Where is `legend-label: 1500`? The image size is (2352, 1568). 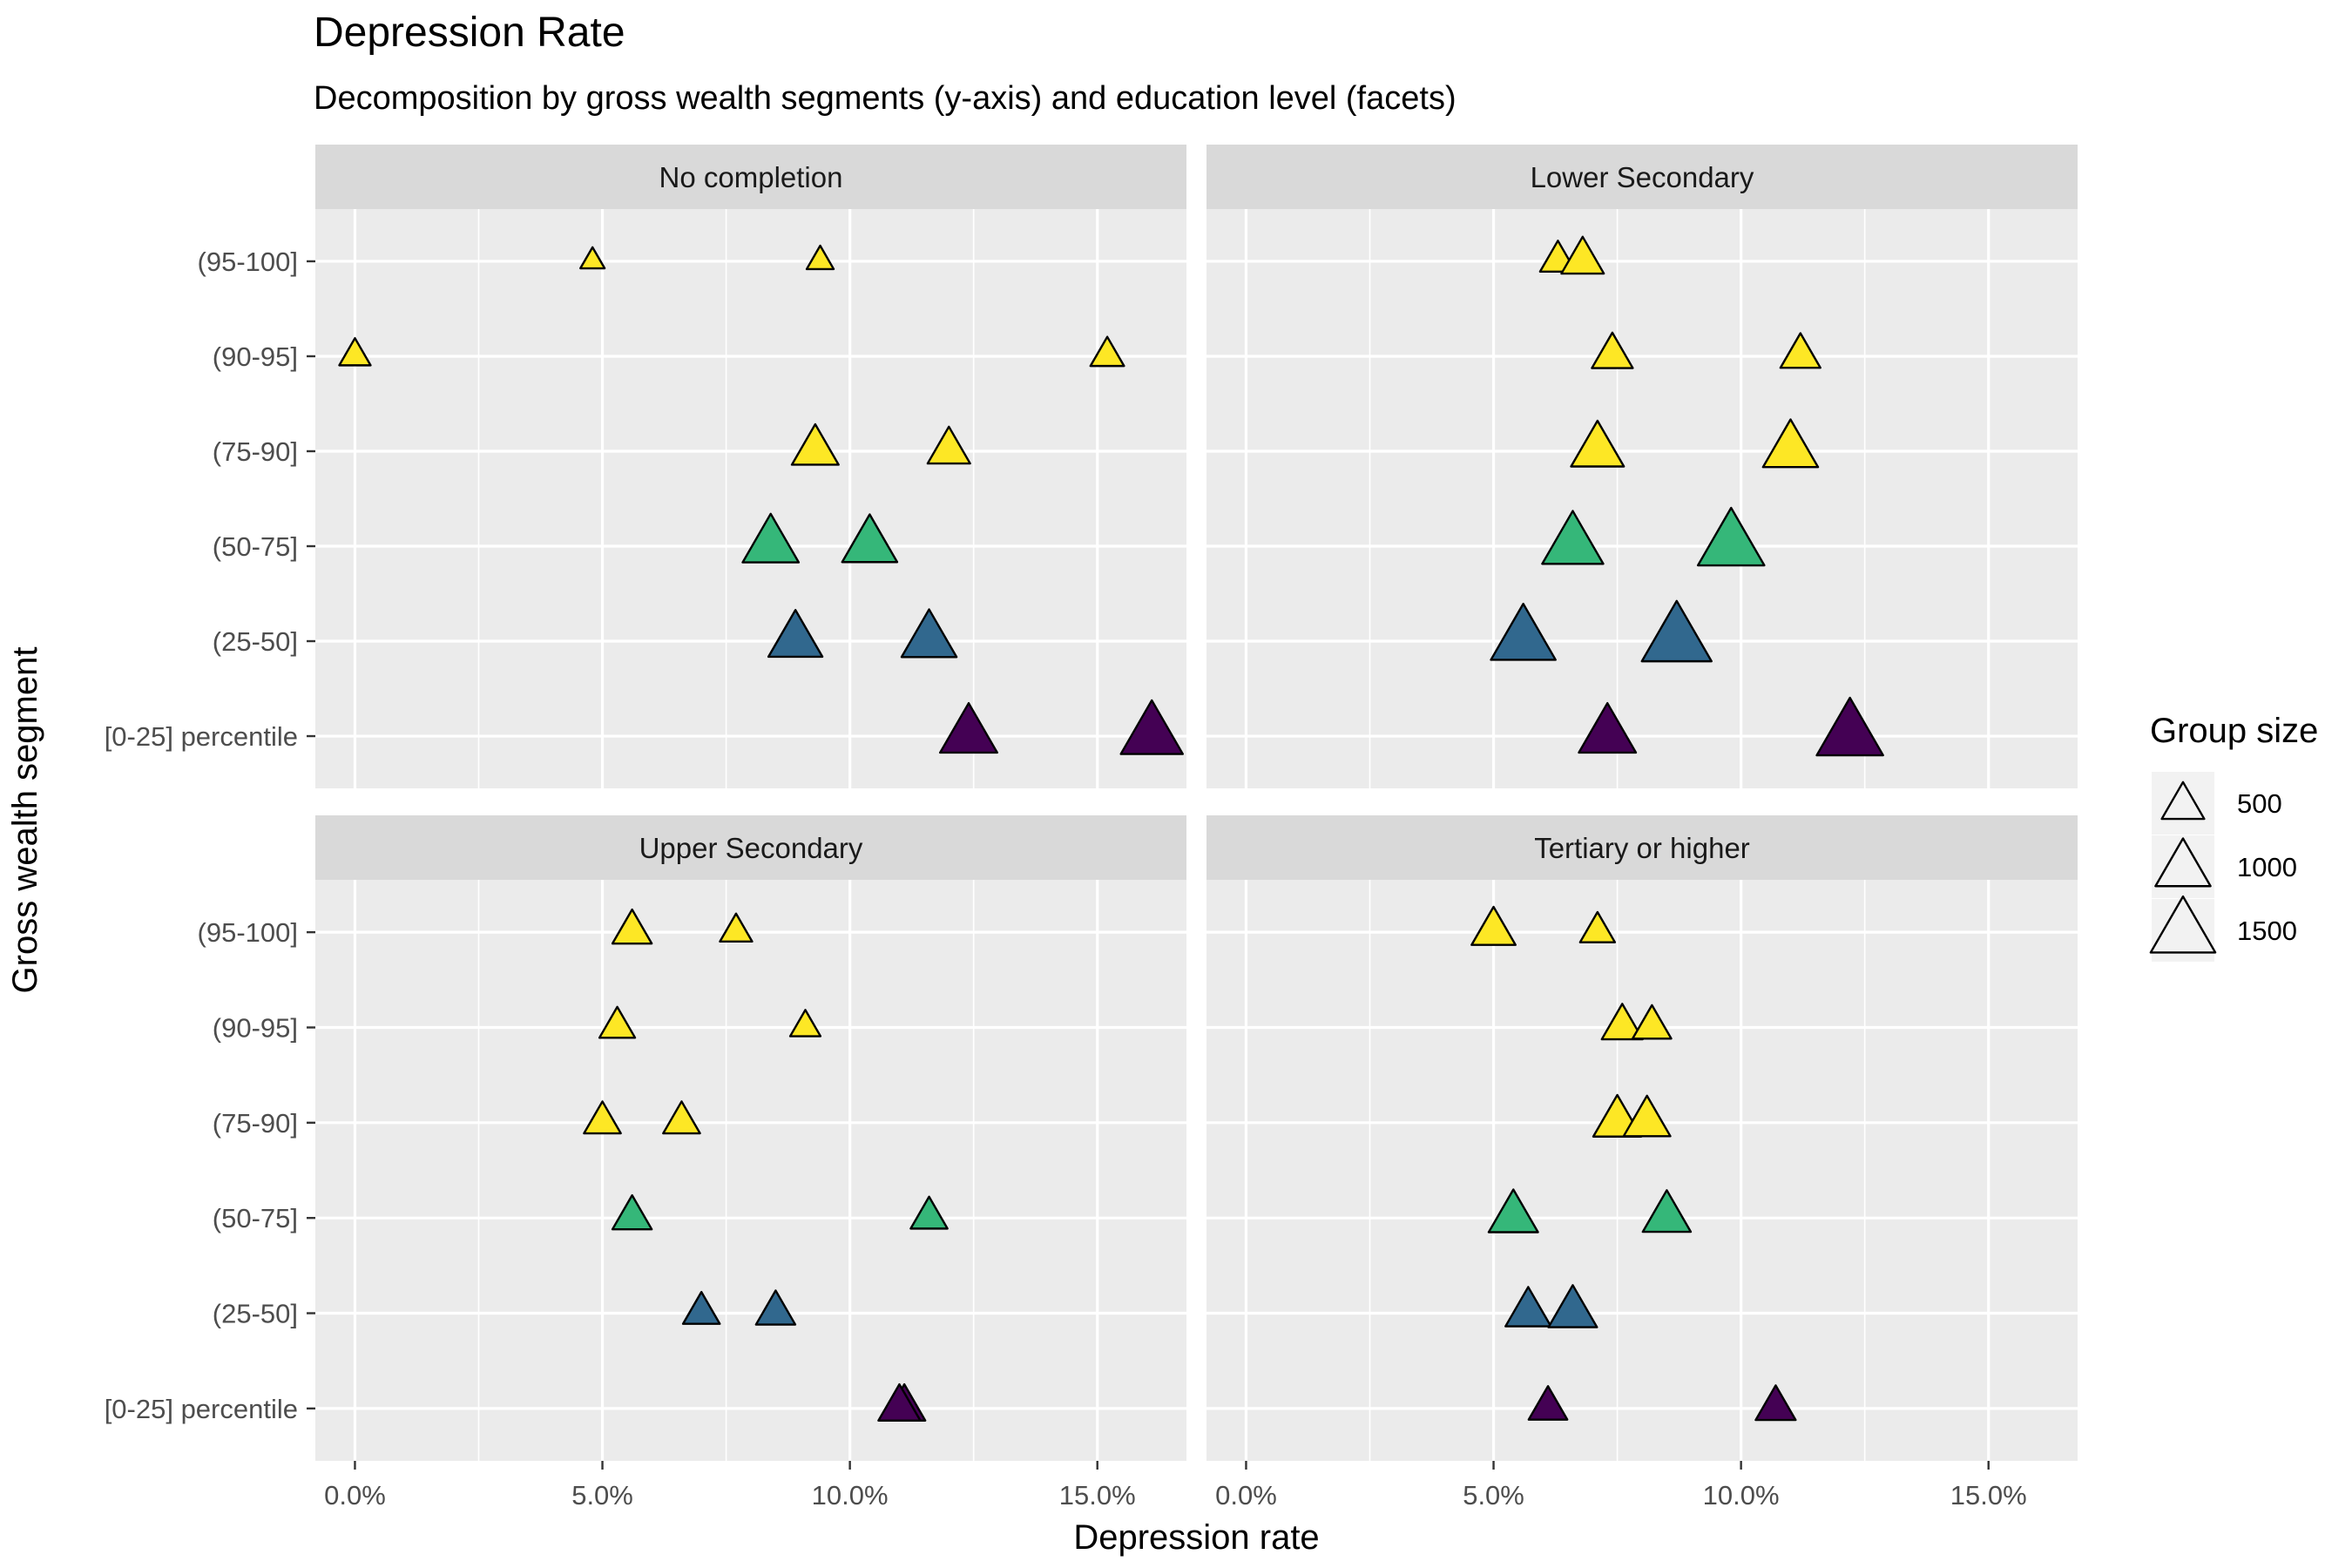
legend-label: 1500 is located at coordinates (2267, 931).